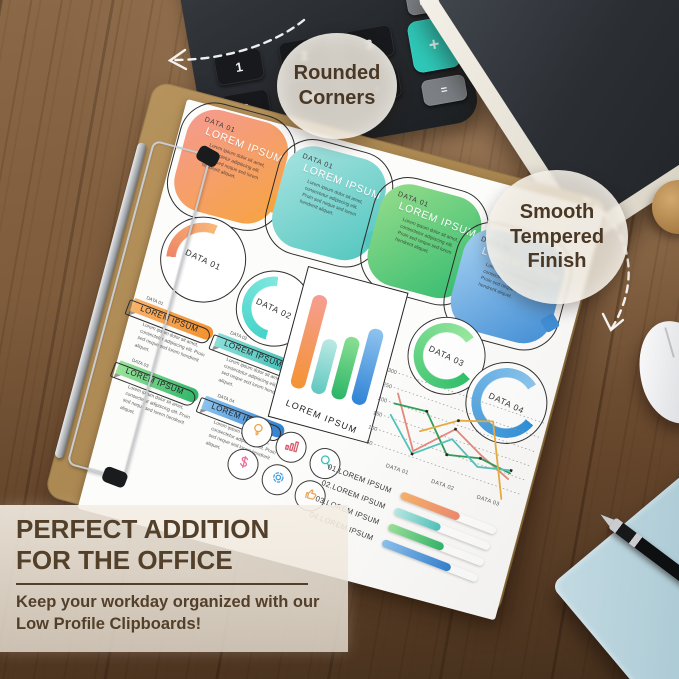  I want to click on y-tick-label: 200, so click(382, 400).